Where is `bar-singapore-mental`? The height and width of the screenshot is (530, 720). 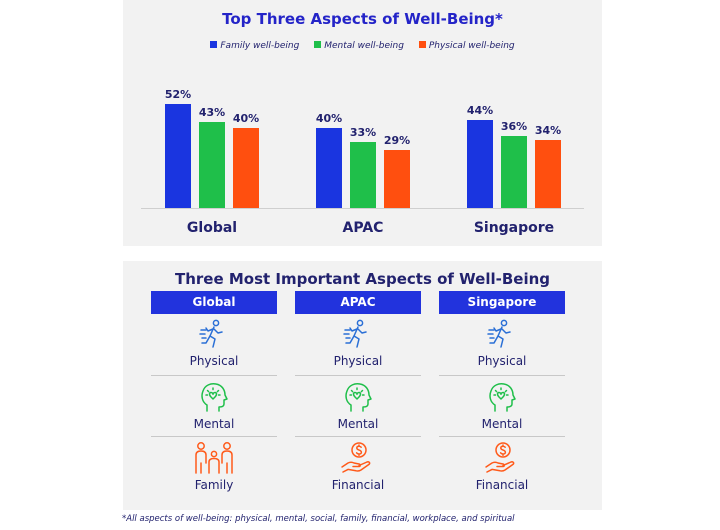
bar-singapore-mental is located at coordinates (514, 172).